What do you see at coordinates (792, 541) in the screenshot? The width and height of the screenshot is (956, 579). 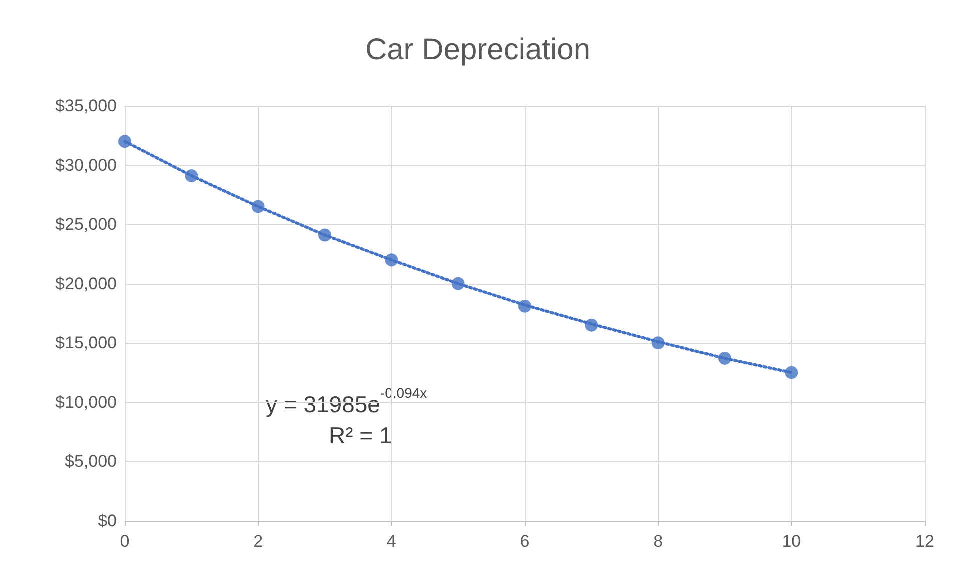 I see `x-tick-label: 10` at bounding box center [792, 541].